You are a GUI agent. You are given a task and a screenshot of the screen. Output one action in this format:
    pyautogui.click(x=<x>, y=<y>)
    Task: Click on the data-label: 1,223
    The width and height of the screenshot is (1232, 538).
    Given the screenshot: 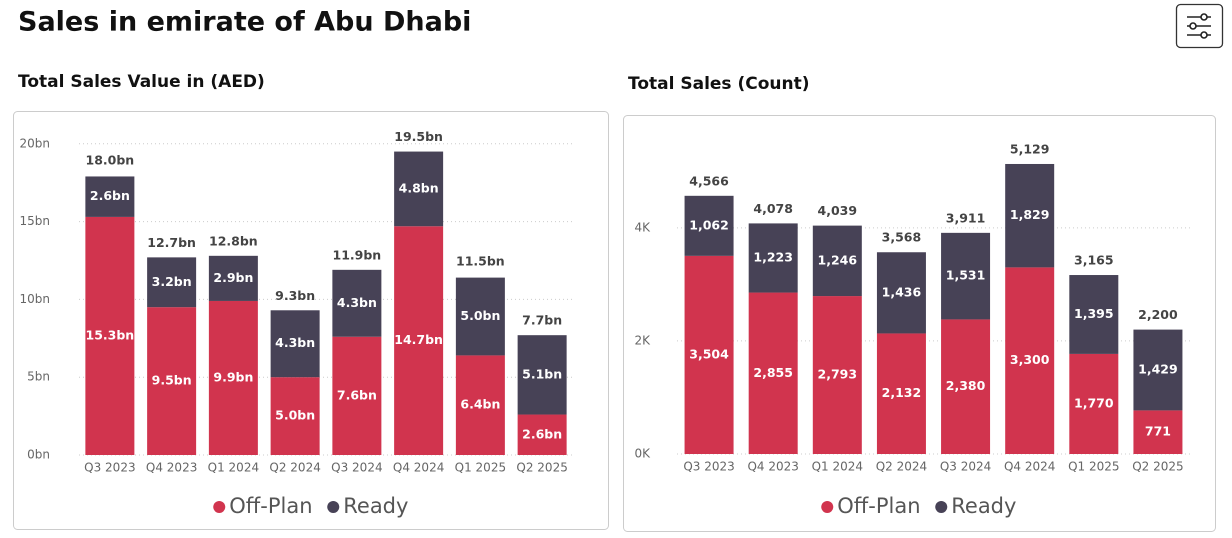 What is the action you would take?
    pyautogui.click(x=773, y=256)
    